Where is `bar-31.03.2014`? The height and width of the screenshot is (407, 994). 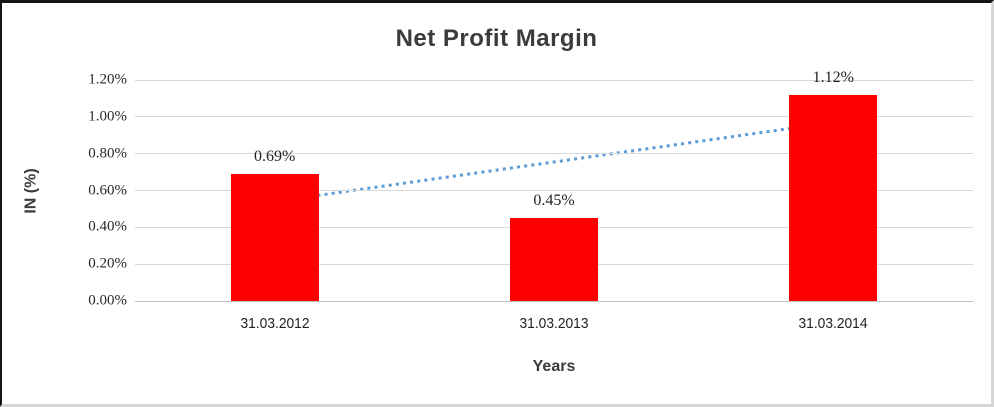 bar-31.03.2014 is located at coordinates (833, 197).